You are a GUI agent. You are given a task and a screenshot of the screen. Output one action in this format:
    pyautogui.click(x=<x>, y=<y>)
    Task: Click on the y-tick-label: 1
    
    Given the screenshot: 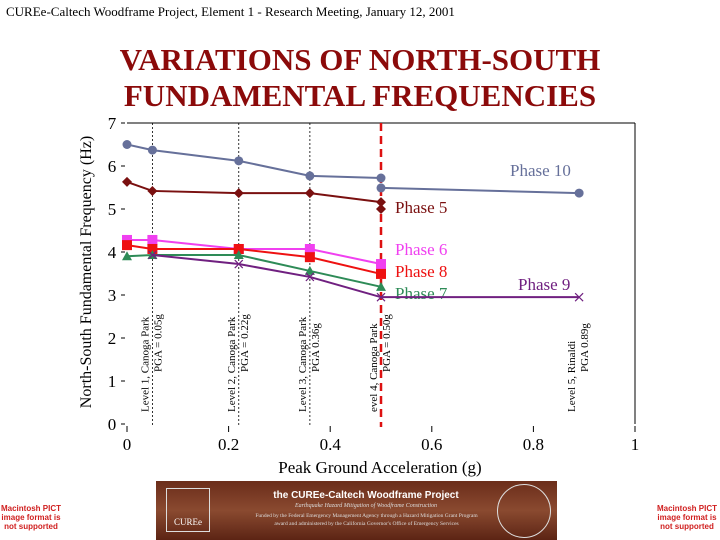 What is the action you would take?
    pyautogui.click(x=112, y=381)
    